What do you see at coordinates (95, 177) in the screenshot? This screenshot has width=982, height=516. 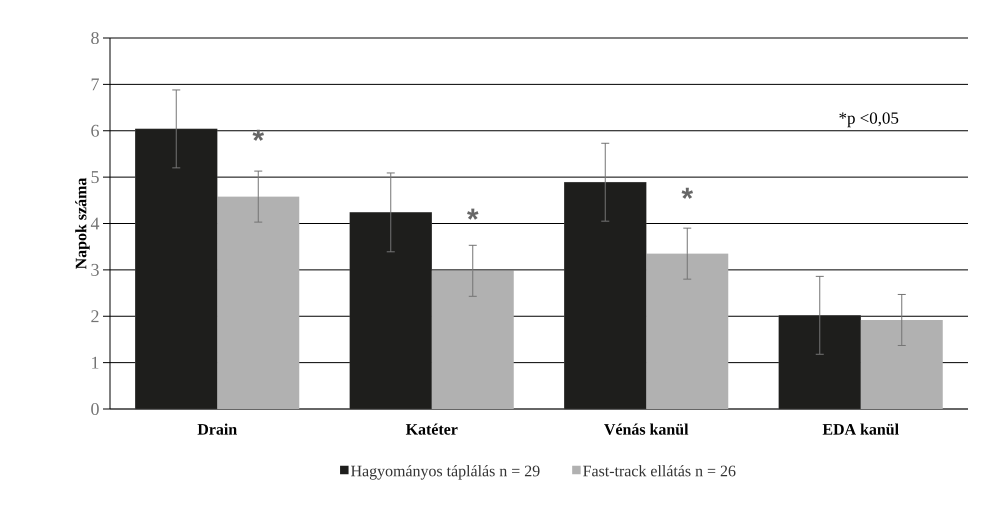 I see `y-tick-label: 5` at bounding box center [95, 177].